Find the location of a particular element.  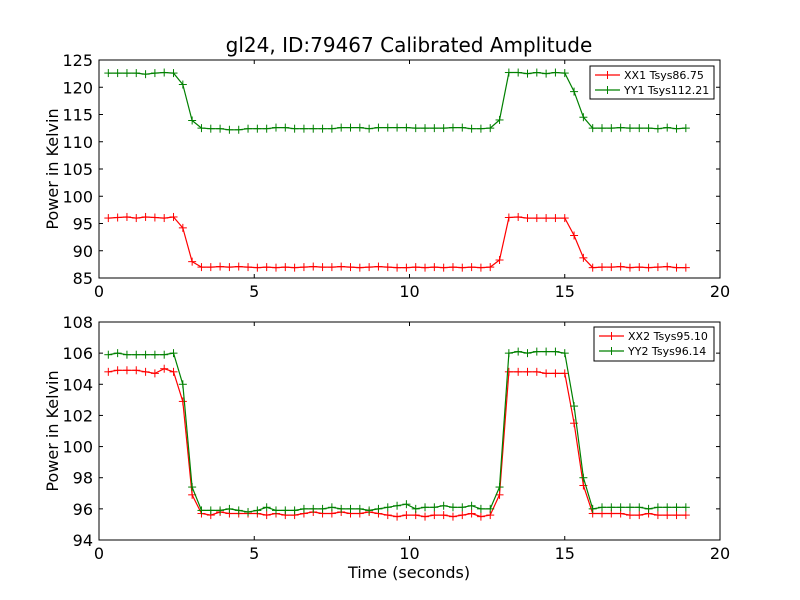

bottom-chart-x-tick-label: 20 is located at coordinates (720, 553).